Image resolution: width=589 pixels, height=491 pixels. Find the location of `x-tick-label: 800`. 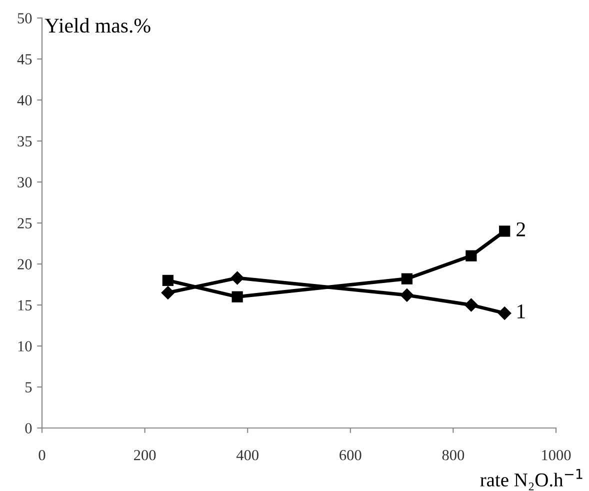

x-tick-label: 800 is located at coordinates (453, 455).